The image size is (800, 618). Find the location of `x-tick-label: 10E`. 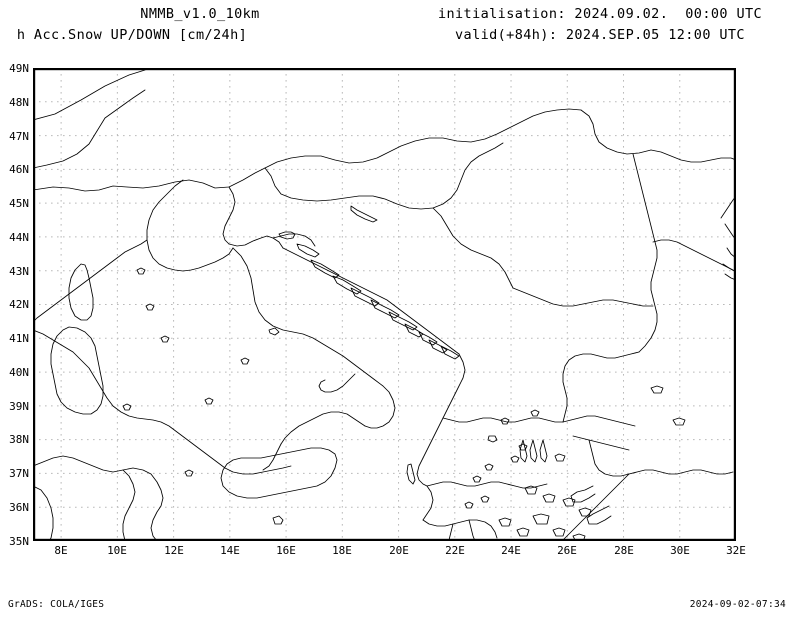

x-tick-label: 10E is located at coordinates (117, 550).